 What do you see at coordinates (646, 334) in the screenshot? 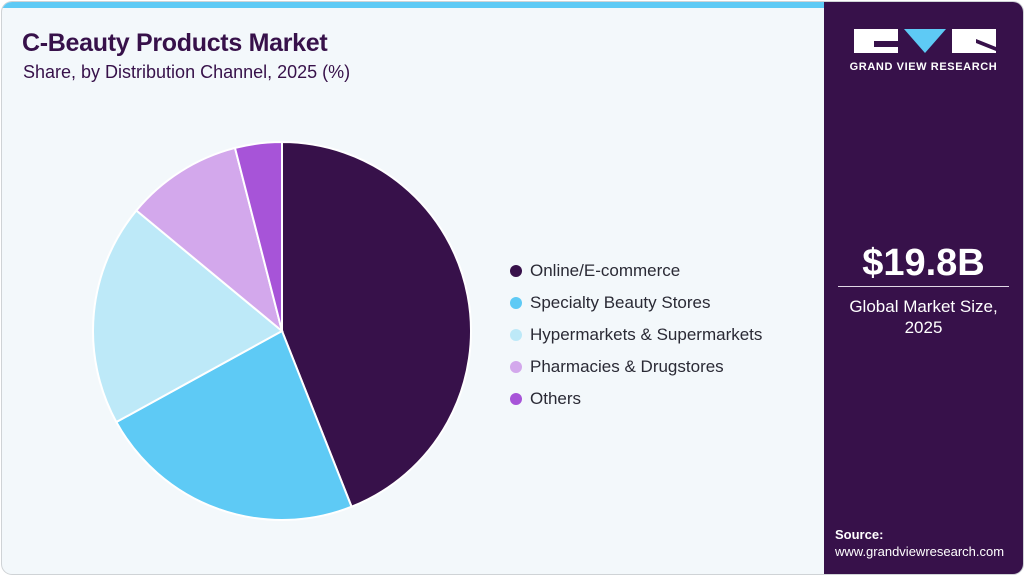
I see `legend-label: Hypermarkets & Supermarkets` at bounding box center [646, 334].